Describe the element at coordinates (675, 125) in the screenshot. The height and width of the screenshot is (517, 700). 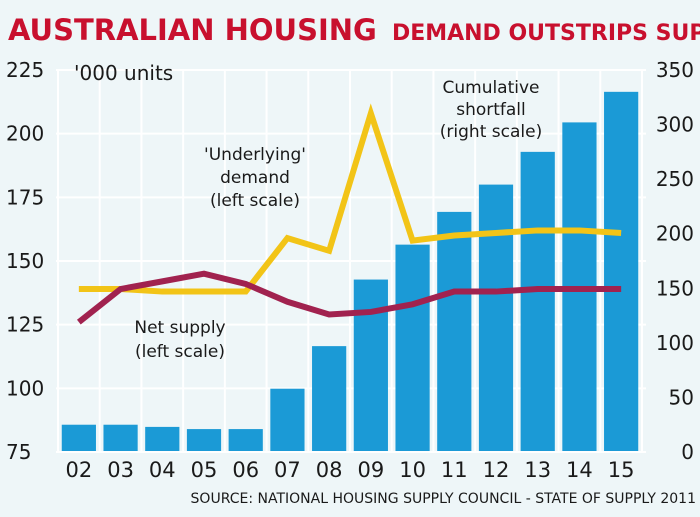
I see `right-tick-300: 300` at that location.